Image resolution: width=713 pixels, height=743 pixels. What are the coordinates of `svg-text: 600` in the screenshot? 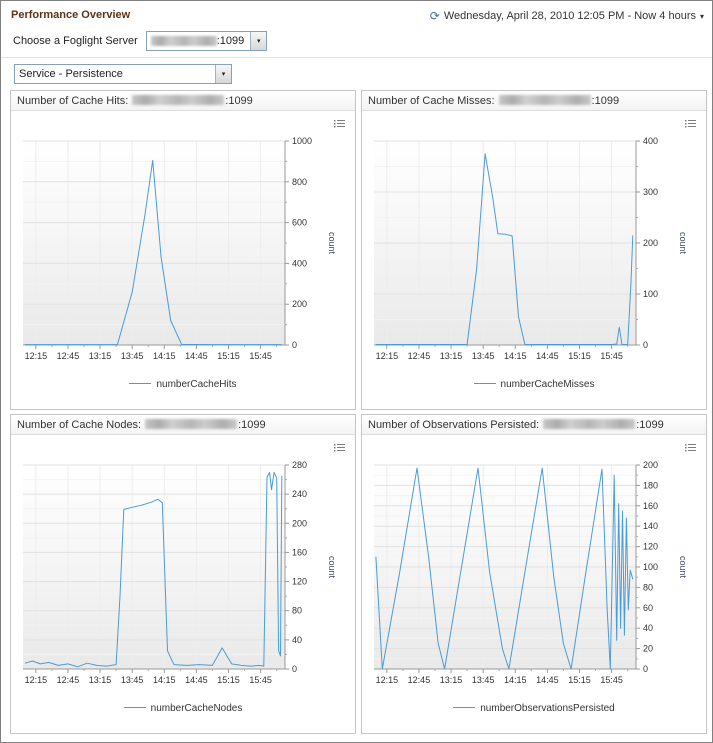 It's located at (299, 223).